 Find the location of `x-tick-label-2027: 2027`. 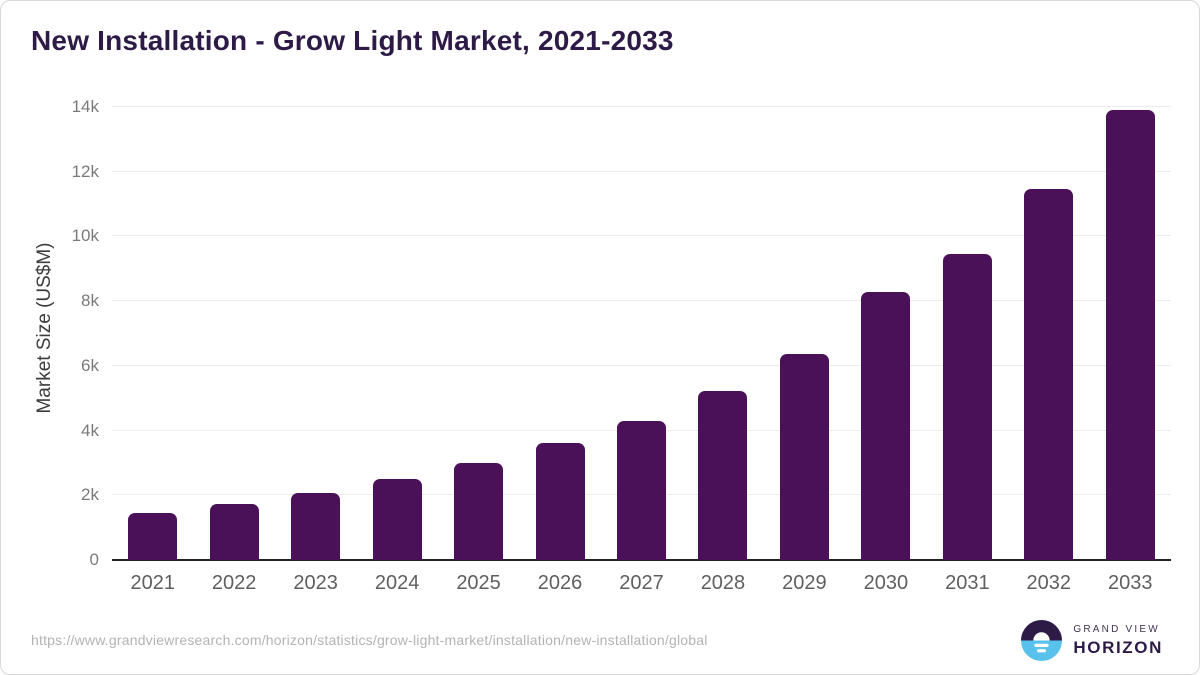

x-tick-label-2027: 2027 is located at coordinates (641, 583).